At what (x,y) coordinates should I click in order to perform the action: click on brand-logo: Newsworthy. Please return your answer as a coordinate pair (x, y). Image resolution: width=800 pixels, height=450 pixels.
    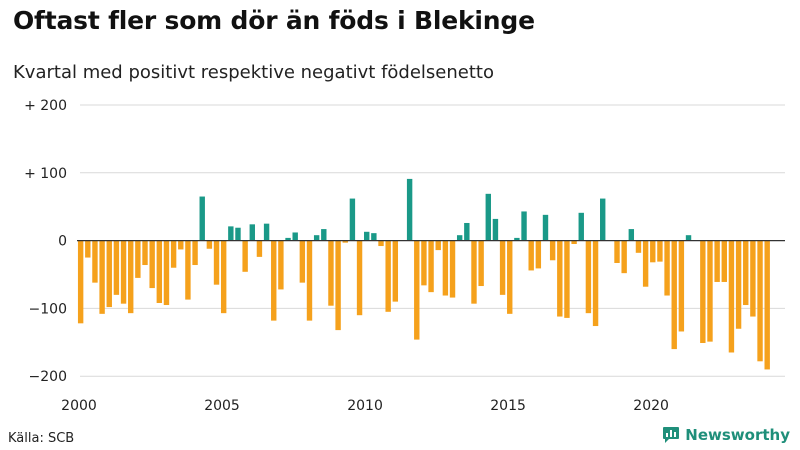
    Looking at the image, I should click on (726, 435).